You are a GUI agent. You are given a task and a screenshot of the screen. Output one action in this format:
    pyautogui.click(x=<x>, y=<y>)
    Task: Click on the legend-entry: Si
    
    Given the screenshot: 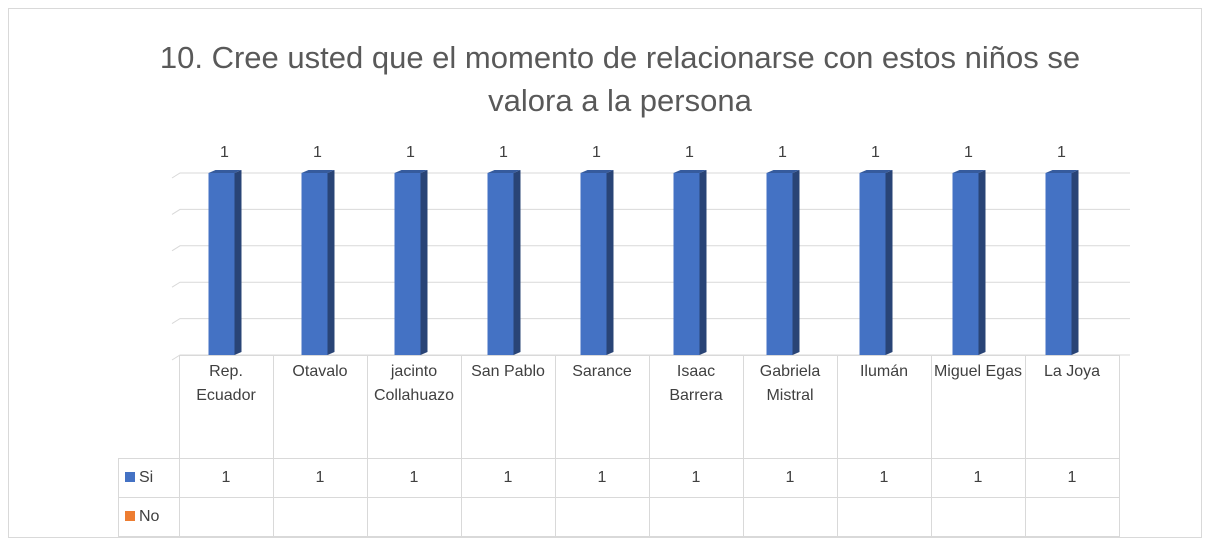 What is the action you would take?
    pyautogui.click(x=149, y=478)
    